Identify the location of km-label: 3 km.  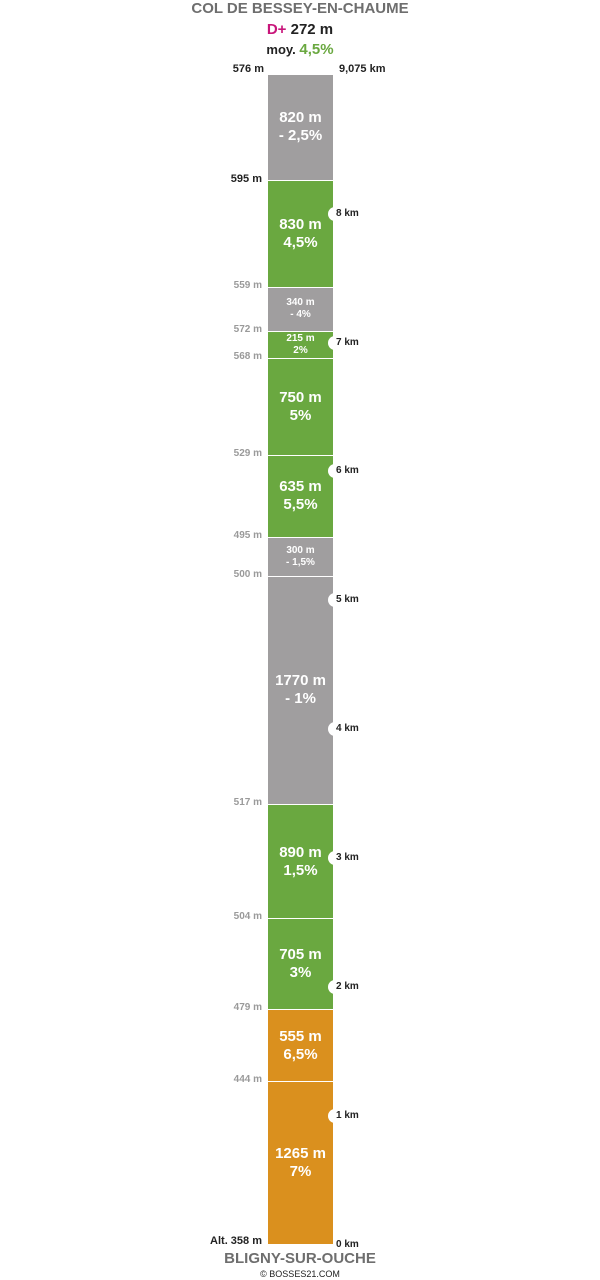
(347, 858).